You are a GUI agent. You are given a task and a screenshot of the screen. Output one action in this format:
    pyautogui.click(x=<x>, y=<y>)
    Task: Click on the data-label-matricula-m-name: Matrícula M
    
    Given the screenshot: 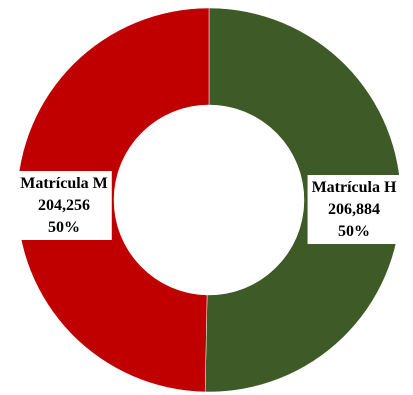 What is the action you would take?
    pyautogui.click(x=64, y=183)
    